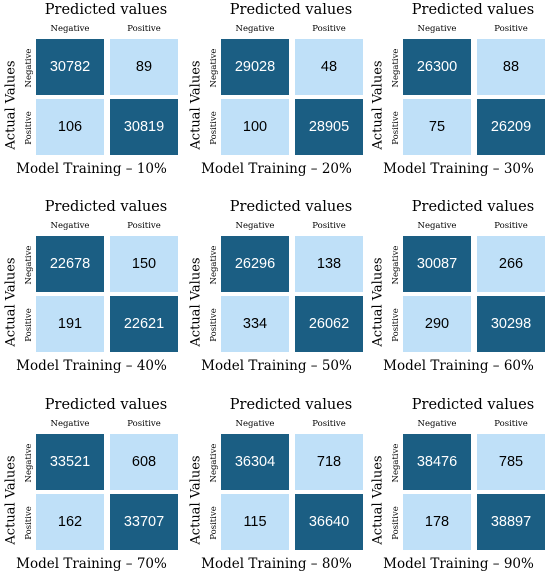  I want to click on cell-false-positive: 718, so click(329, 462).